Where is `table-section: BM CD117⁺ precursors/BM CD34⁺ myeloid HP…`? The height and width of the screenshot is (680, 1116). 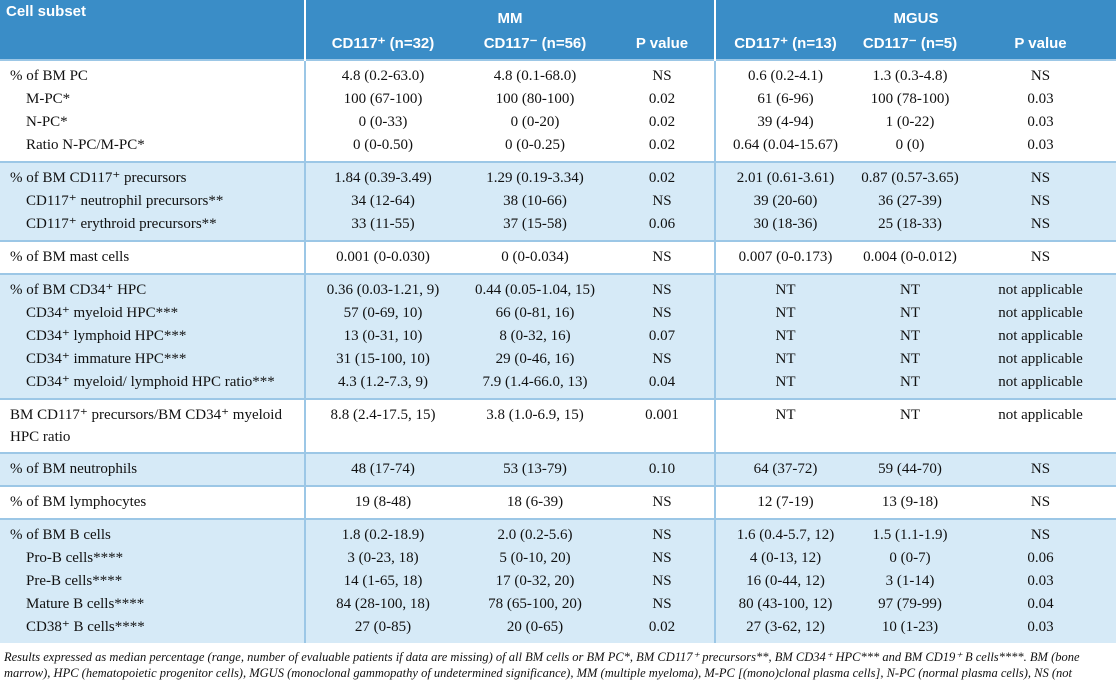
table-section: BM CD117⁺ precursors/BM CD34⁺ myeloid HP… is located at coordinates (558, 426).